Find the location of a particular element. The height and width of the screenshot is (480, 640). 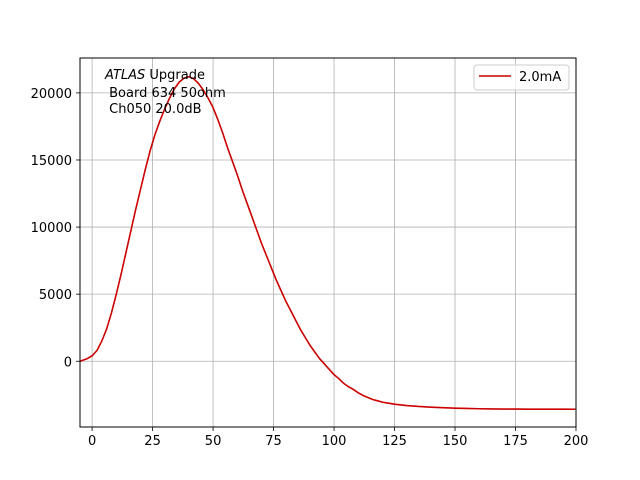

x-tick-label: 0 is located at coordinates (92, 441).